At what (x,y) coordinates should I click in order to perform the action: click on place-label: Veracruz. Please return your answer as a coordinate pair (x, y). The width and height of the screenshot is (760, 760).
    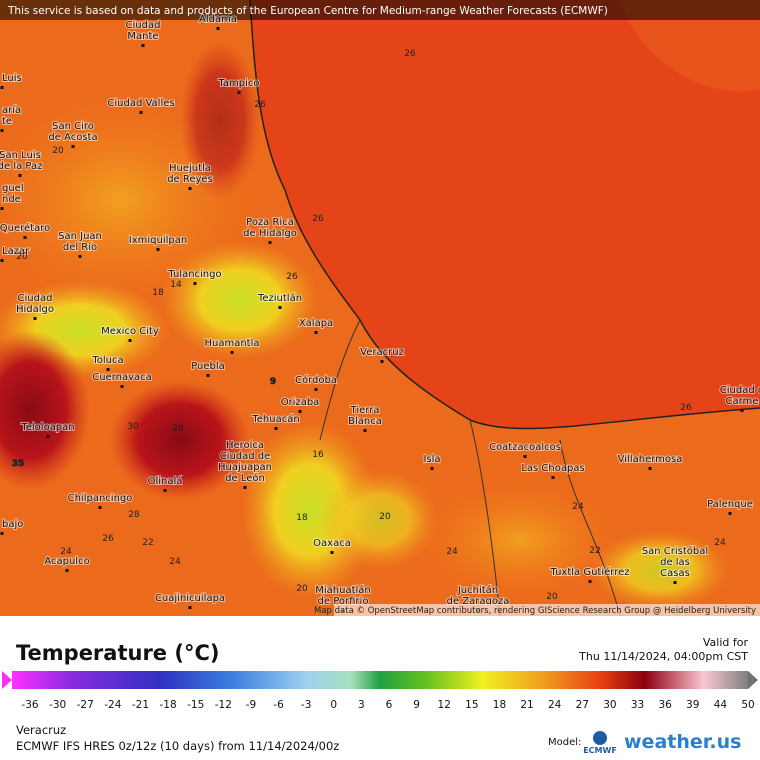
    Looking at the image, I should click on (382, 352).